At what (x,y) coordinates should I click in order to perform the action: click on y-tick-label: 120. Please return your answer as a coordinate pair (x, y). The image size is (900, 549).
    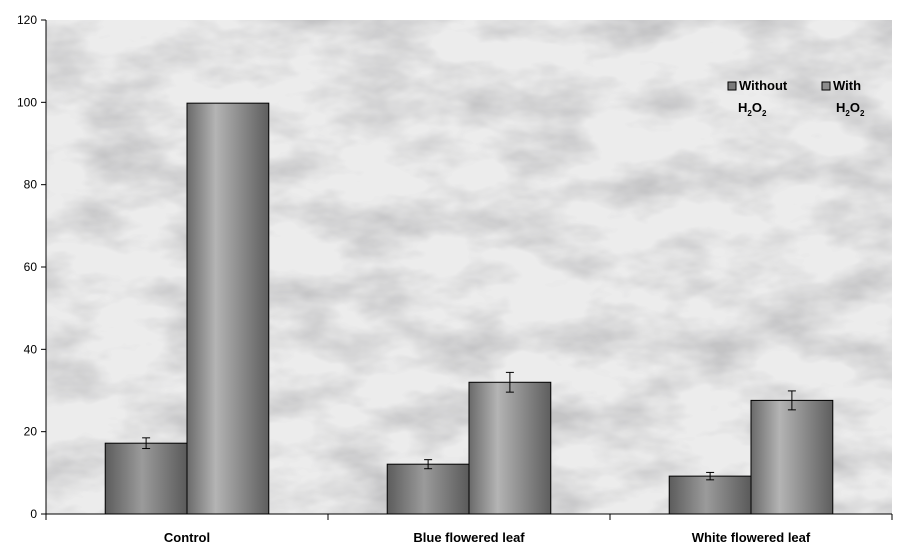
    Looking at the image, I should click on (27, 20).